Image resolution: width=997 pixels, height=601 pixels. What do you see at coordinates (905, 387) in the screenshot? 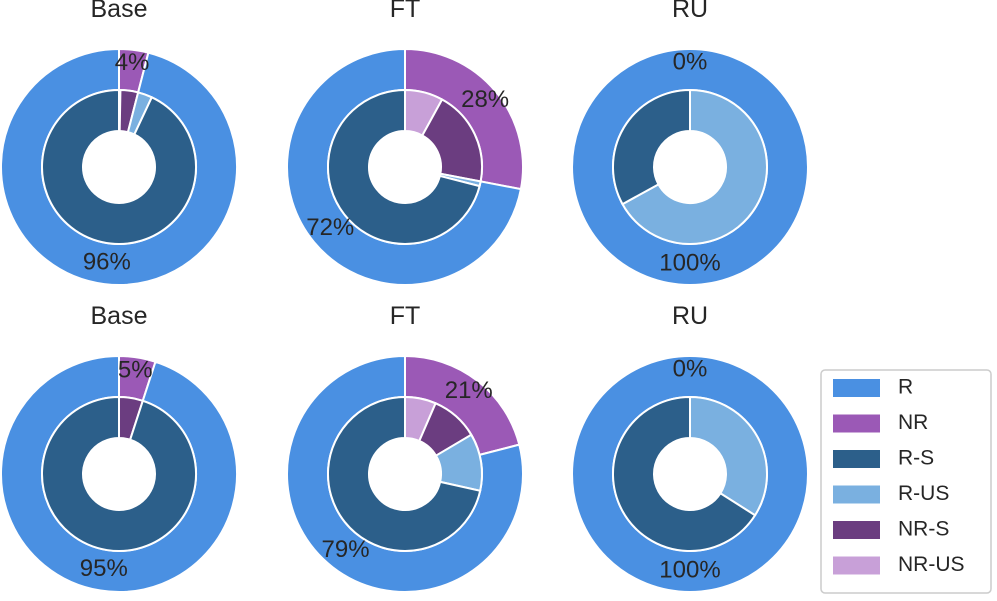
I see `legend-label-r: R` at bounding box center [905, 387].